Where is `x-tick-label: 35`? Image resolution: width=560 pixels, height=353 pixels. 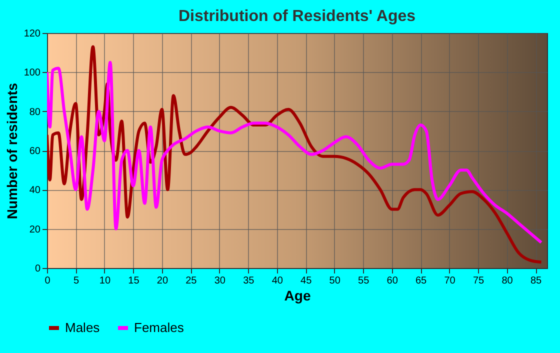 x-tick-label: 35 is located at coordinates (249, 281).